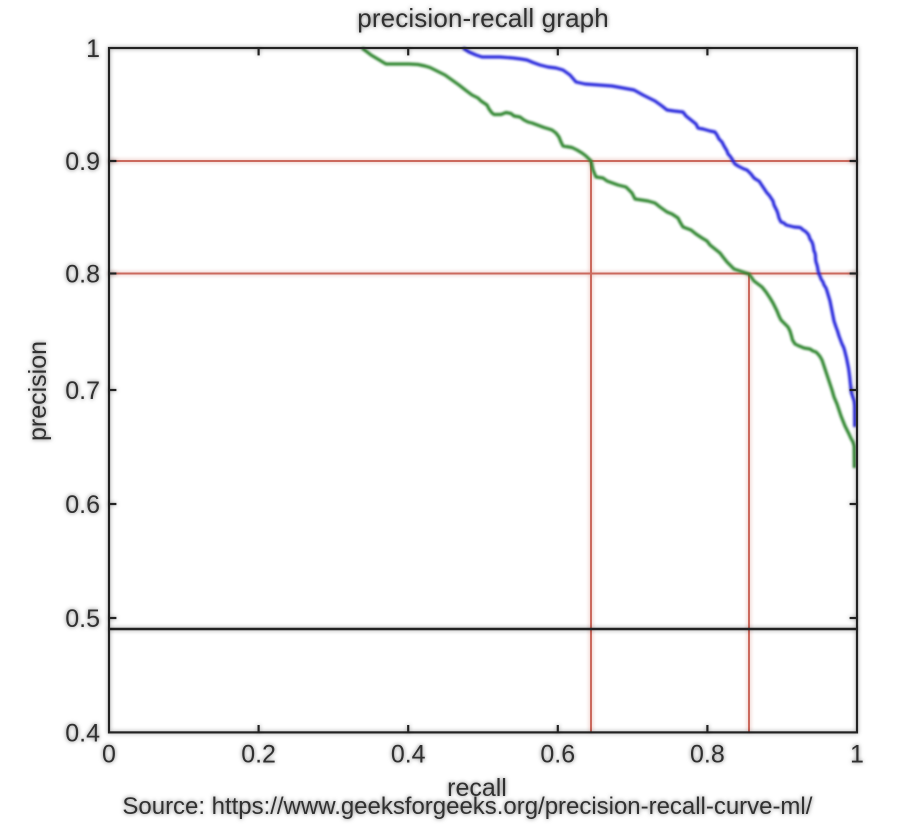 Image resolution: width=898 pixels, height=824 pixels. I want to click on svg-text: 0.9, so click(82, 162).